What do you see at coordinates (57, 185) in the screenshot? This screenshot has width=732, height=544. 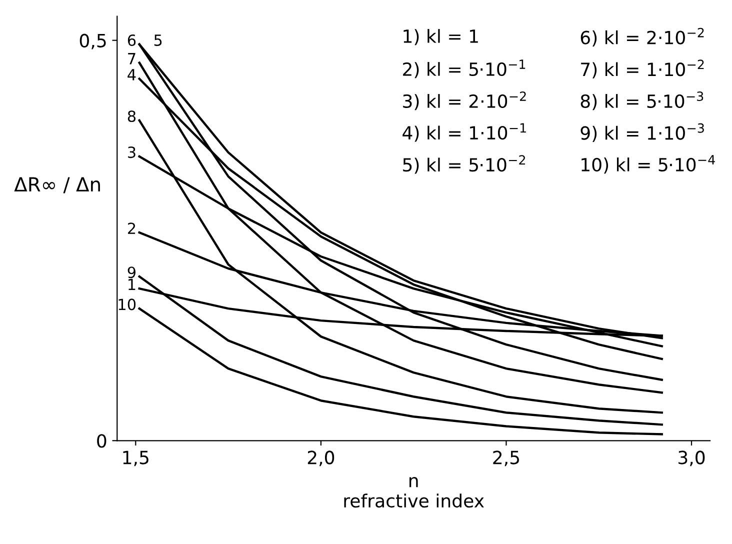 I see `y-axis-title: ΔR∞ / Δn` at bounding box center [57, 185].